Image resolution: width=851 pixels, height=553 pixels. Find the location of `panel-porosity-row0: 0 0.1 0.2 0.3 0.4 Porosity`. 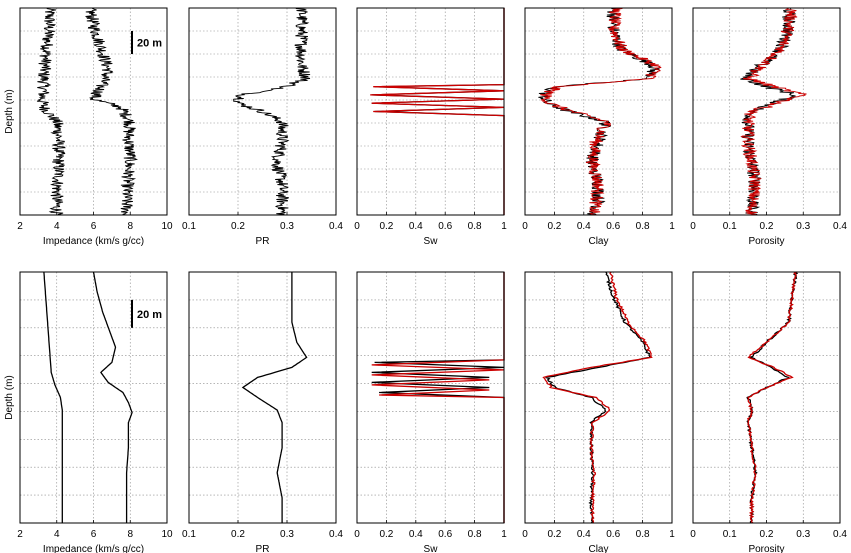

panel-porosity-row0: 0 0.1 0.2 0.3 0.4 Porosity is located at coordinates (768, 127).